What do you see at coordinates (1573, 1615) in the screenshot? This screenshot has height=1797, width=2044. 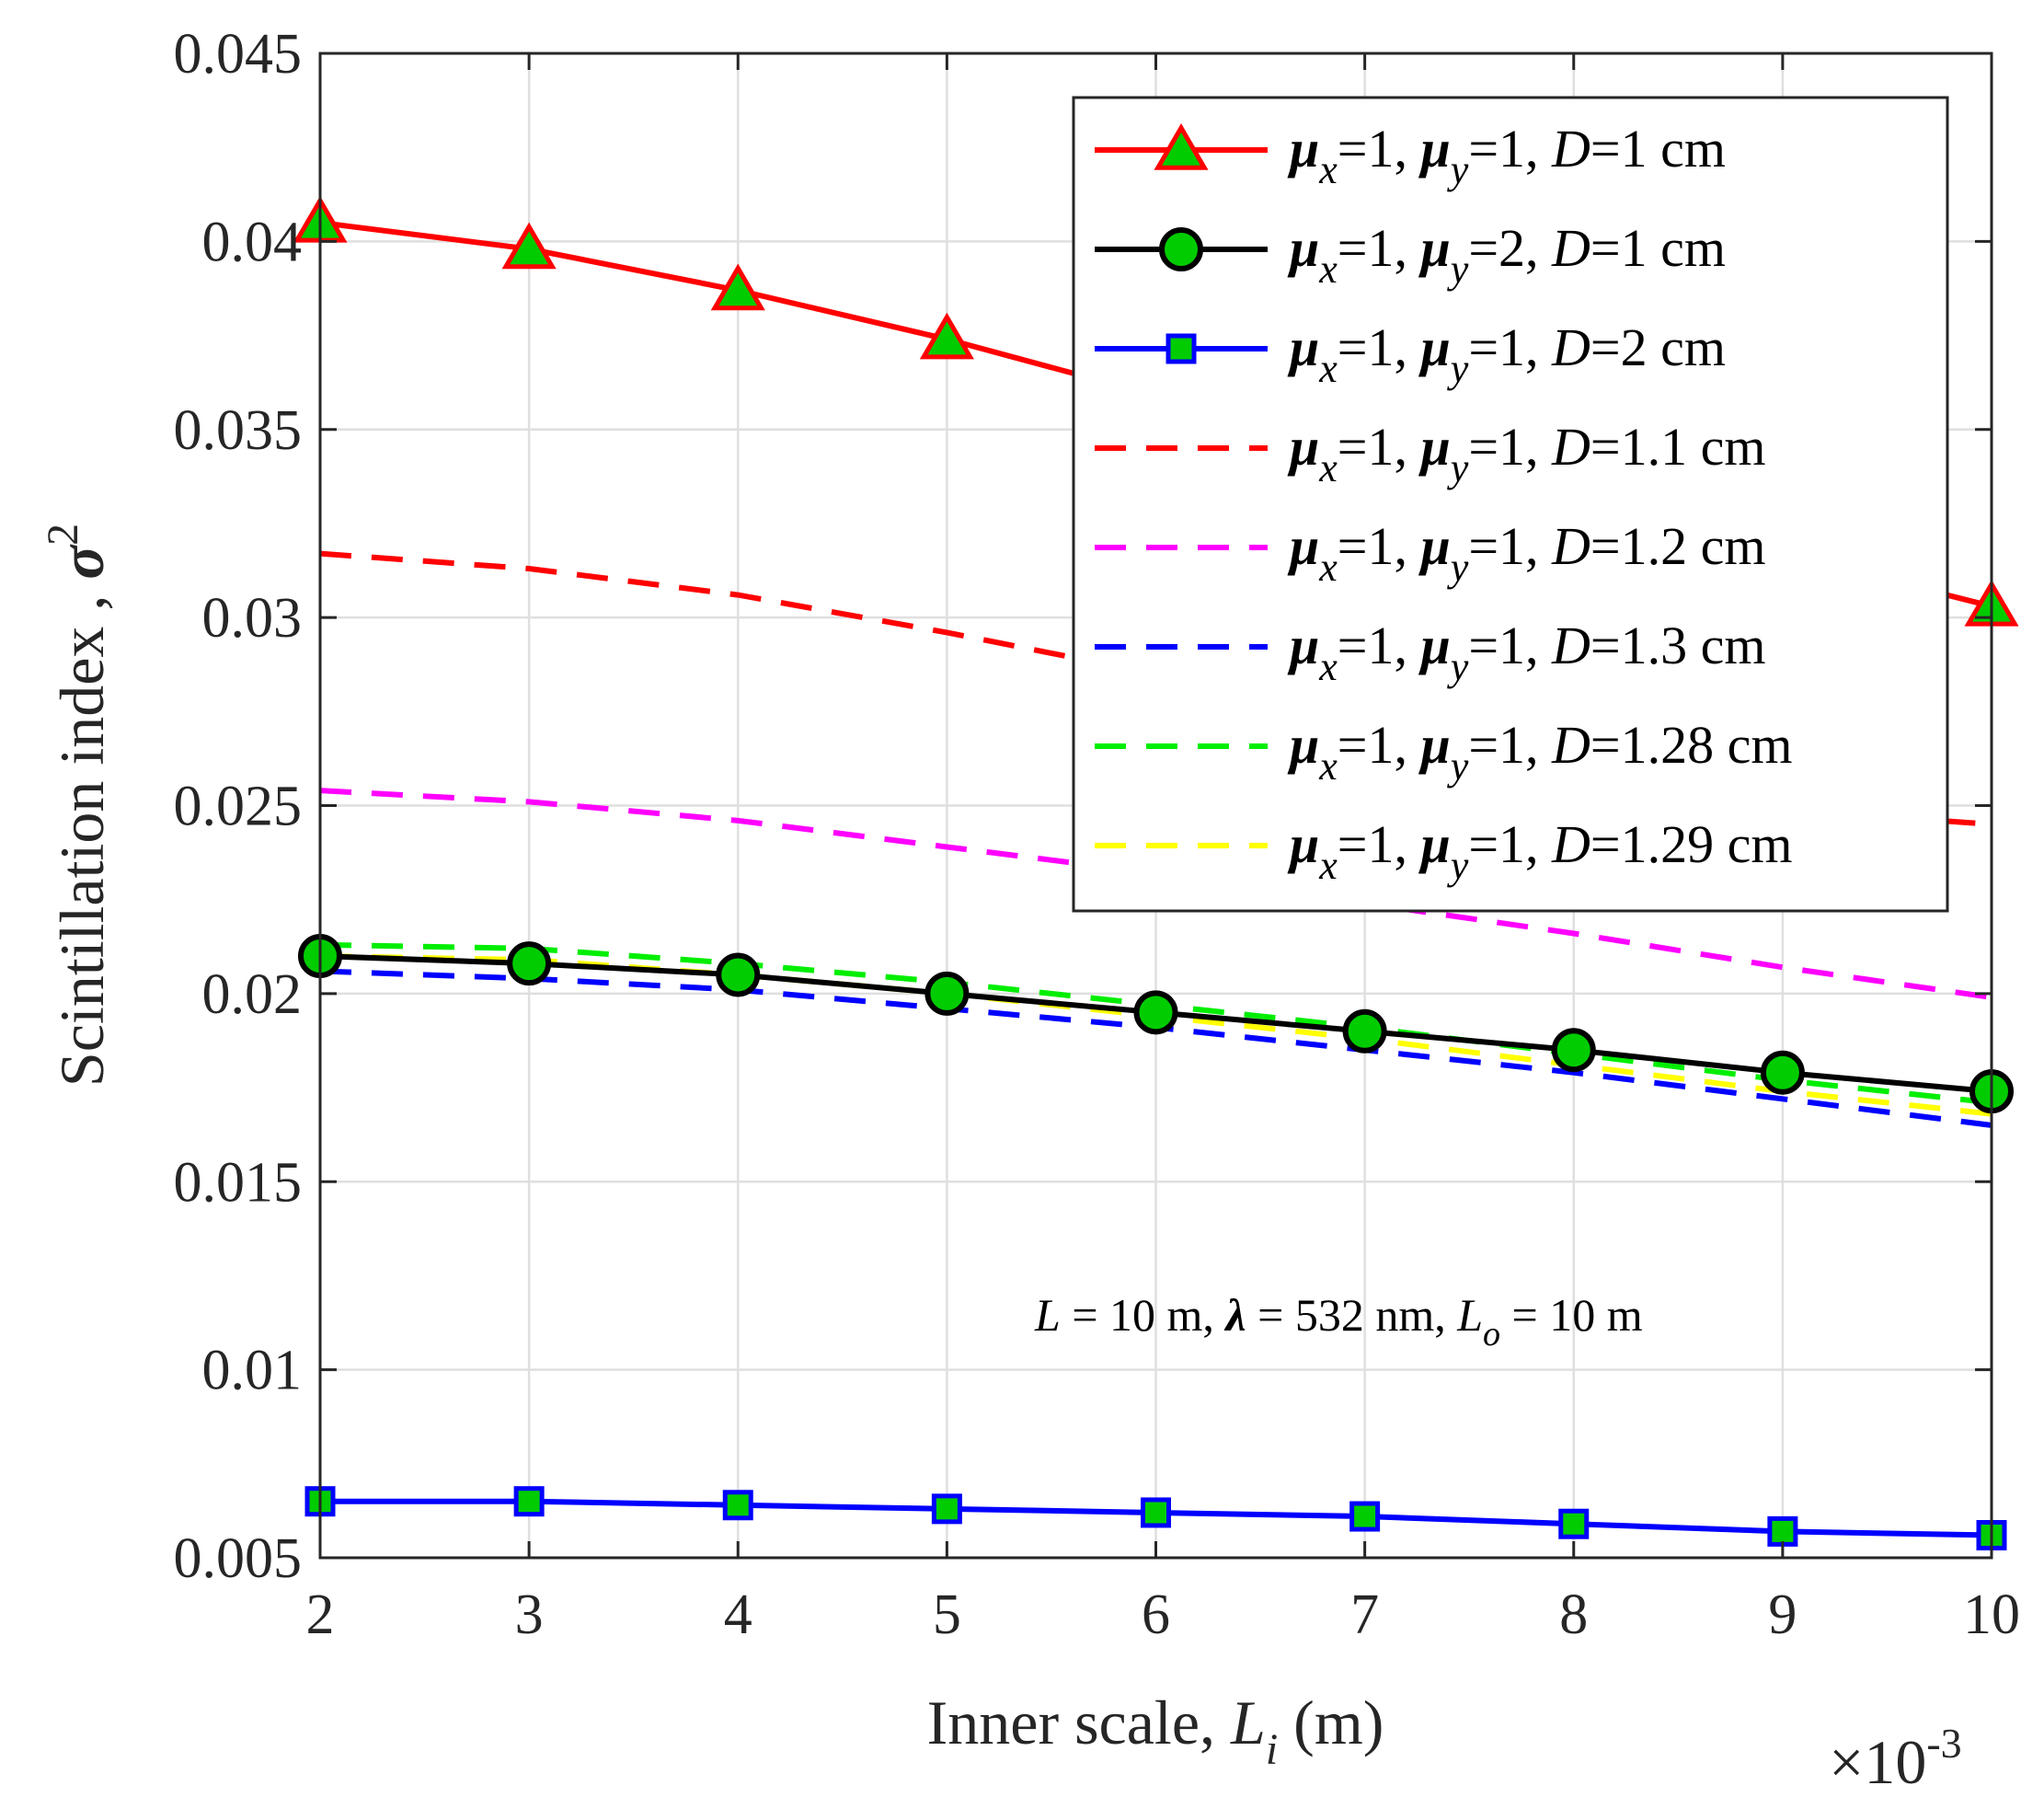 I see `x-tick-label: 8` at bounding box center [1573, 1615].